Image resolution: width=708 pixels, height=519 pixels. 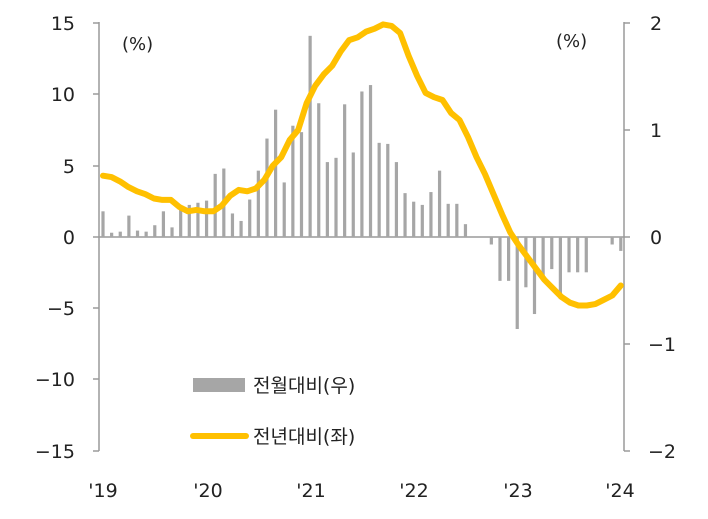 I want to click on right-tick-label: 1, so click(x=656, y=131).